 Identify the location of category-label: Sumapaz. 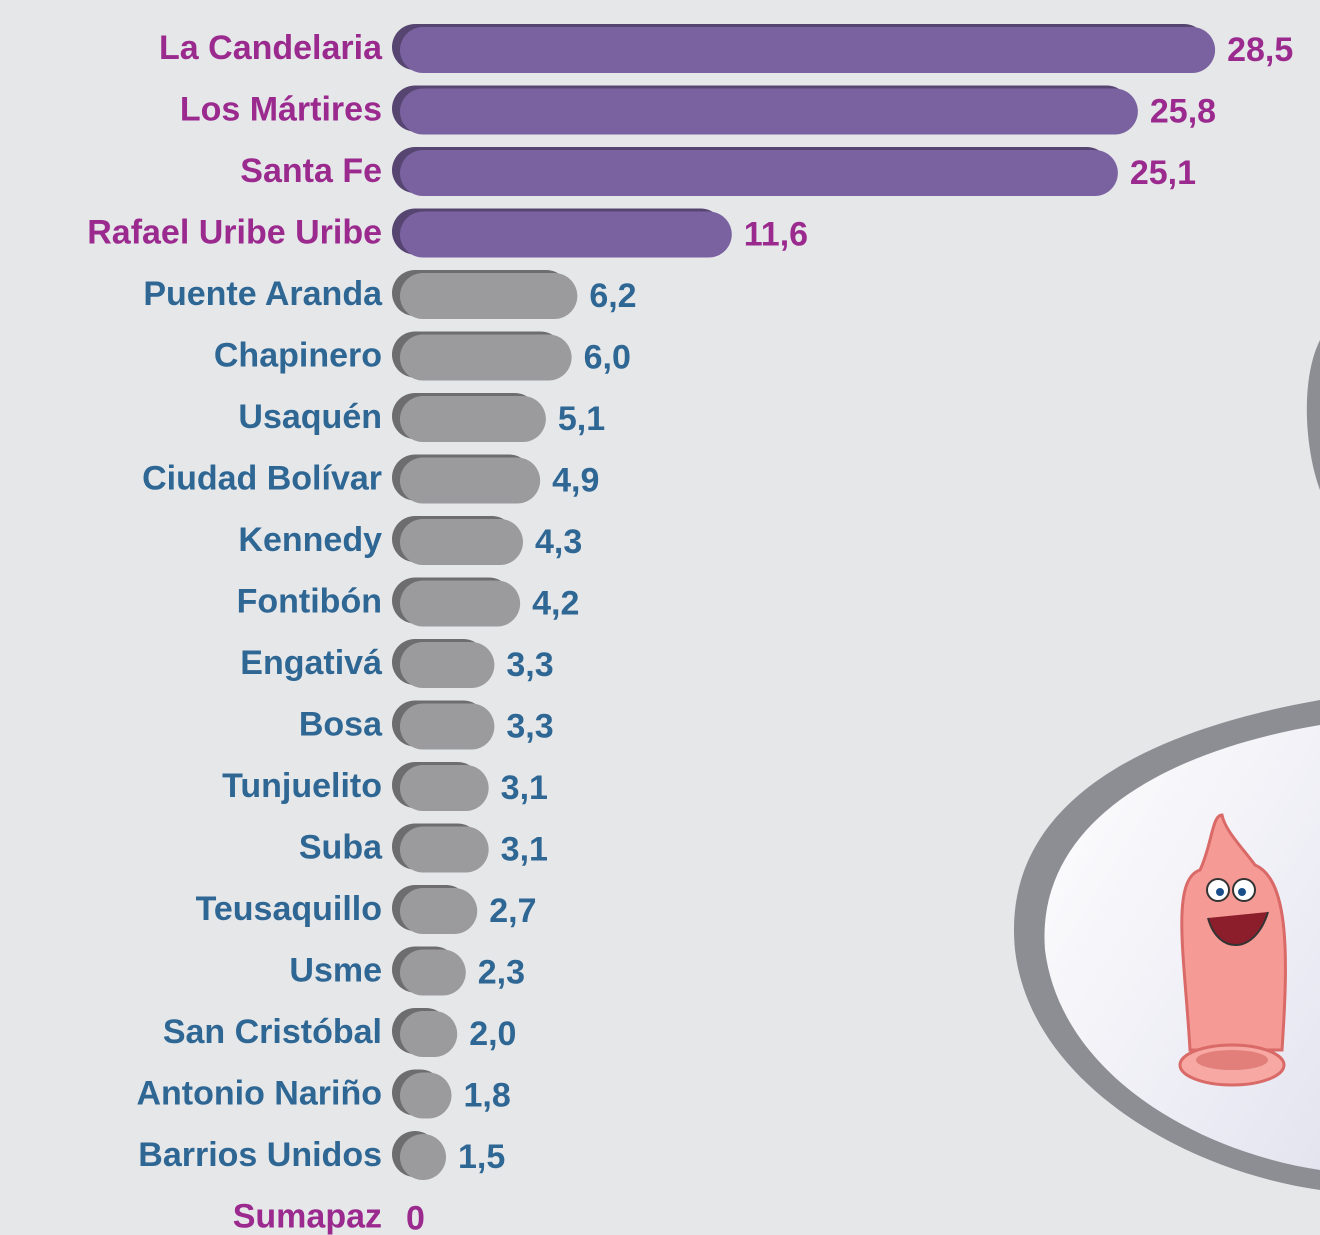
(307, 1216).